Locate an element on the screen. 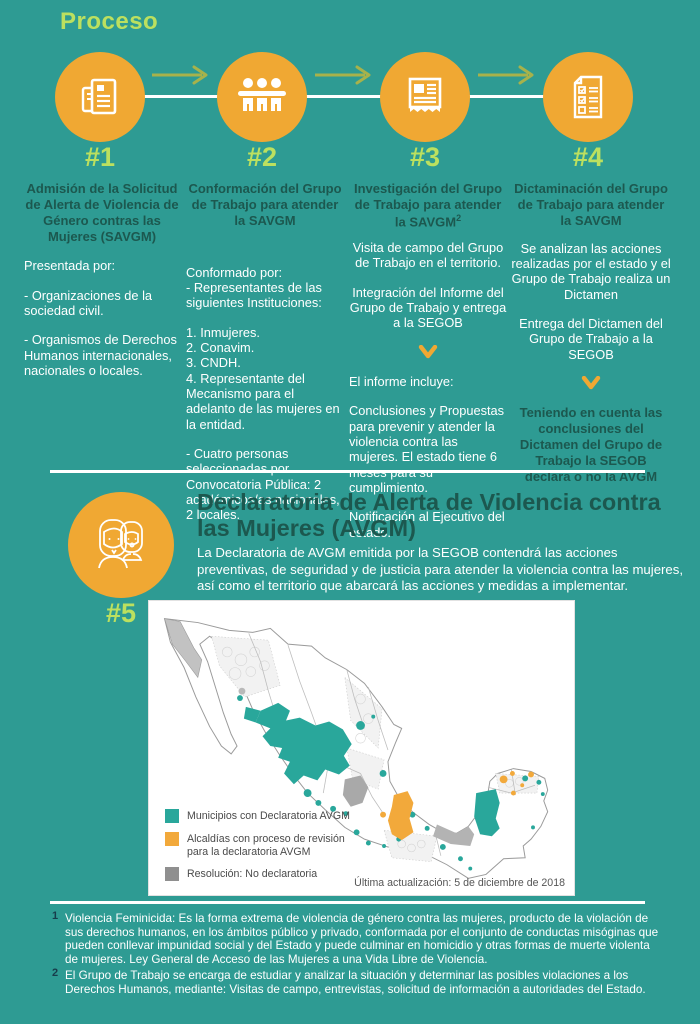 This screenshot has width=700, height=1024. step-2-paragraph: Conformado por: is located at coordinates (234, 272).